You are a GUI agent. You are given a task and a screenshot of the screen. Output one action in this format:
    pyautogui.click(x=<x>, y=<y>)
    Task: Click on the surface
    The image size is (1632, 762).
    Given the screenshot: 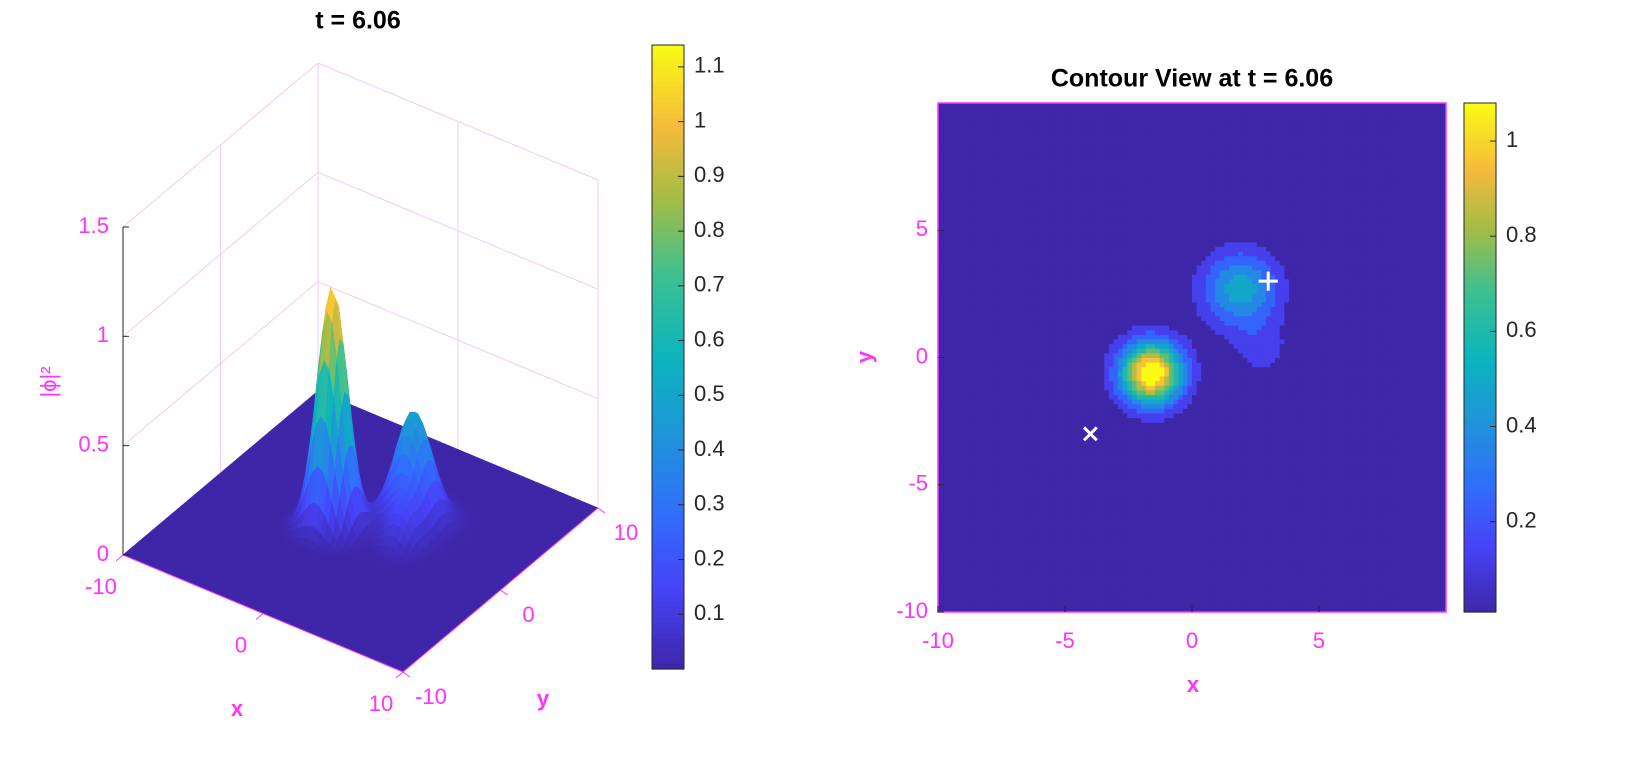 What is the action you would take?
    pyautogui.click(x=360, y=479)
    